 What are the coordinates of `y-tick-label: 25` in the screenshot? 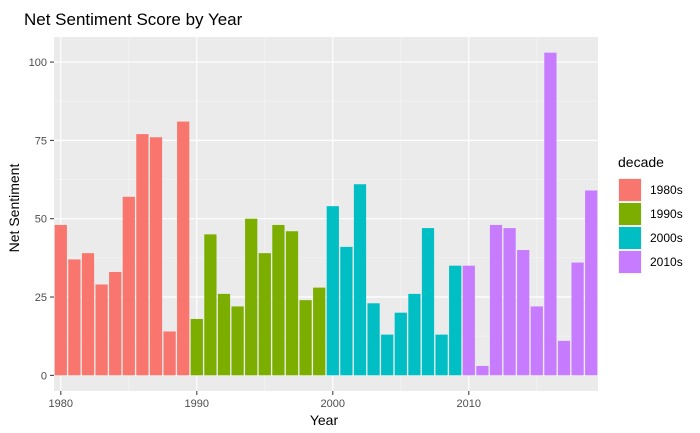 It's located at (41, 298).